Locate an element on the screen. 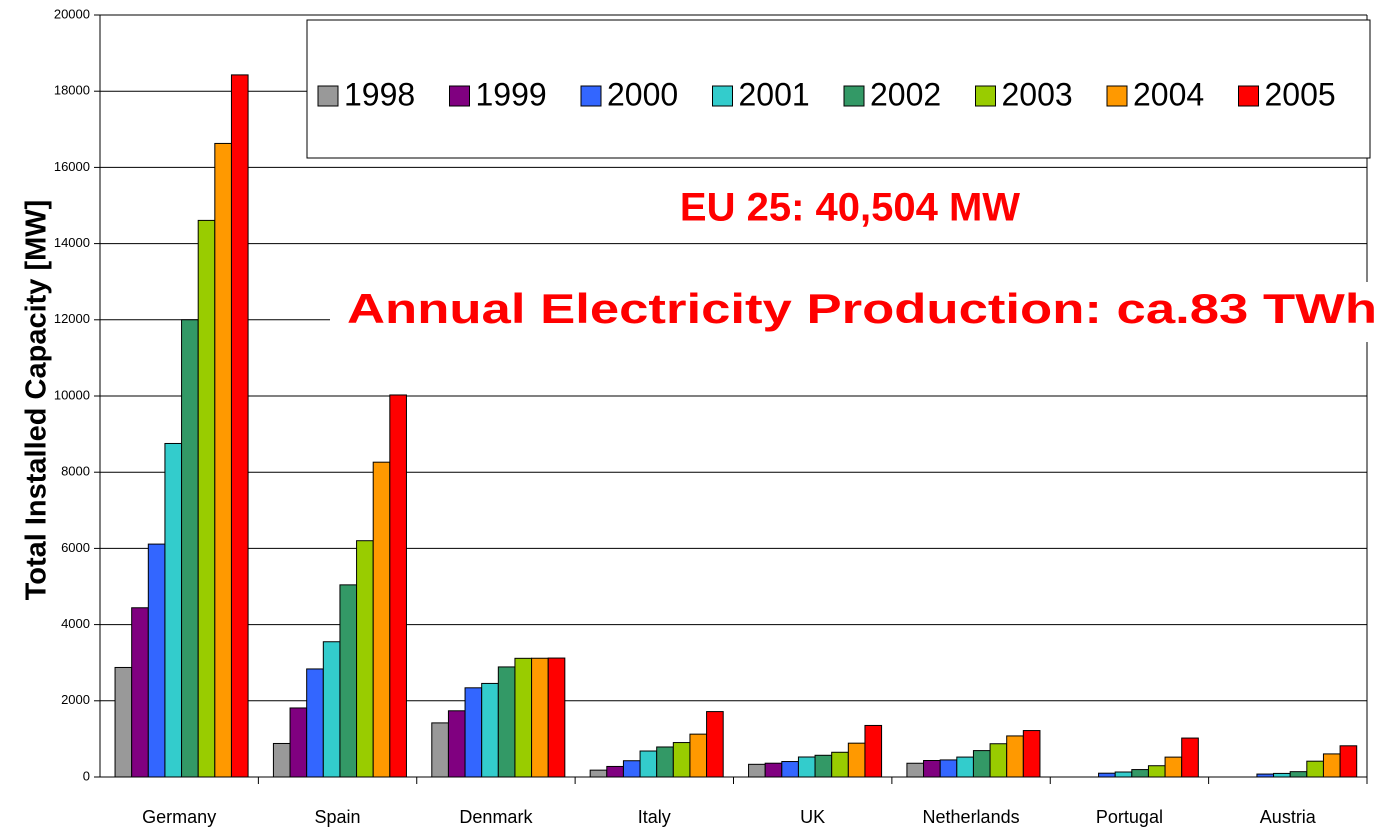 This screenshot has width=1391, height=833. legend-label: 1998 is located at coordinates (379, 94).